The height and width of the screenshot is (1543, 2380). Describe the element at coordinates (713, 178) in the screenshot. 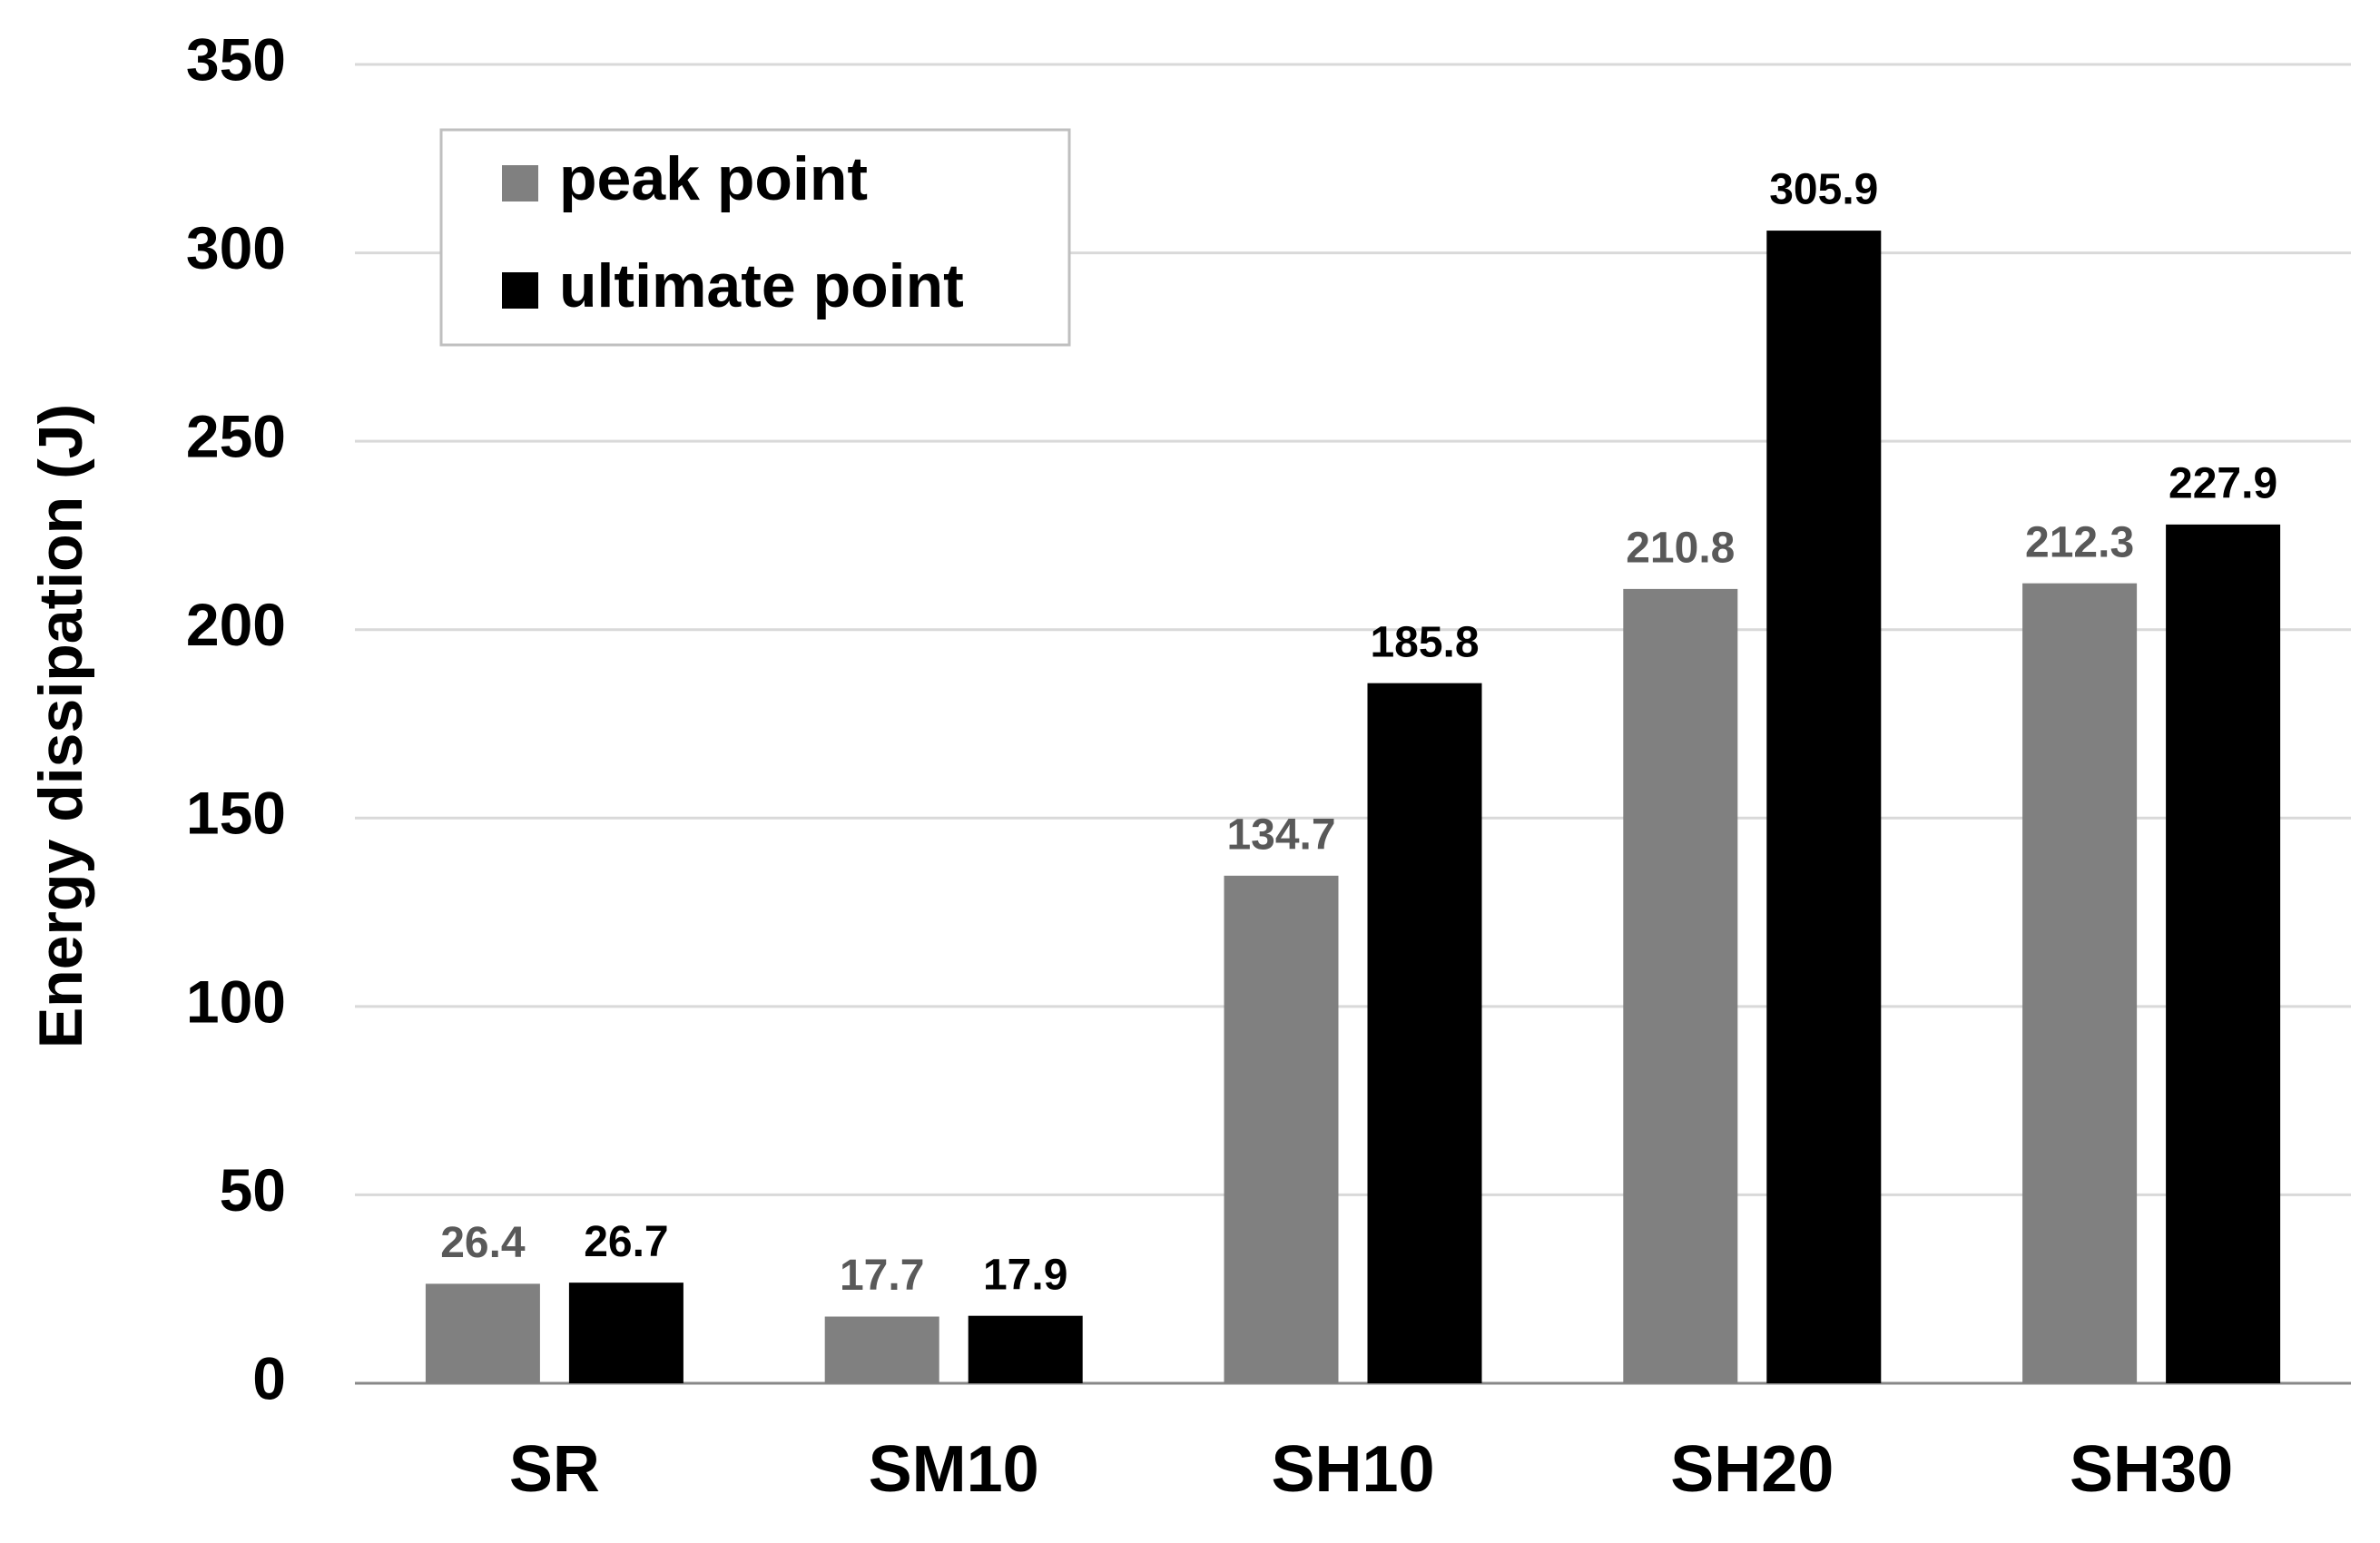

I see `legend-label: peak point` at that location.